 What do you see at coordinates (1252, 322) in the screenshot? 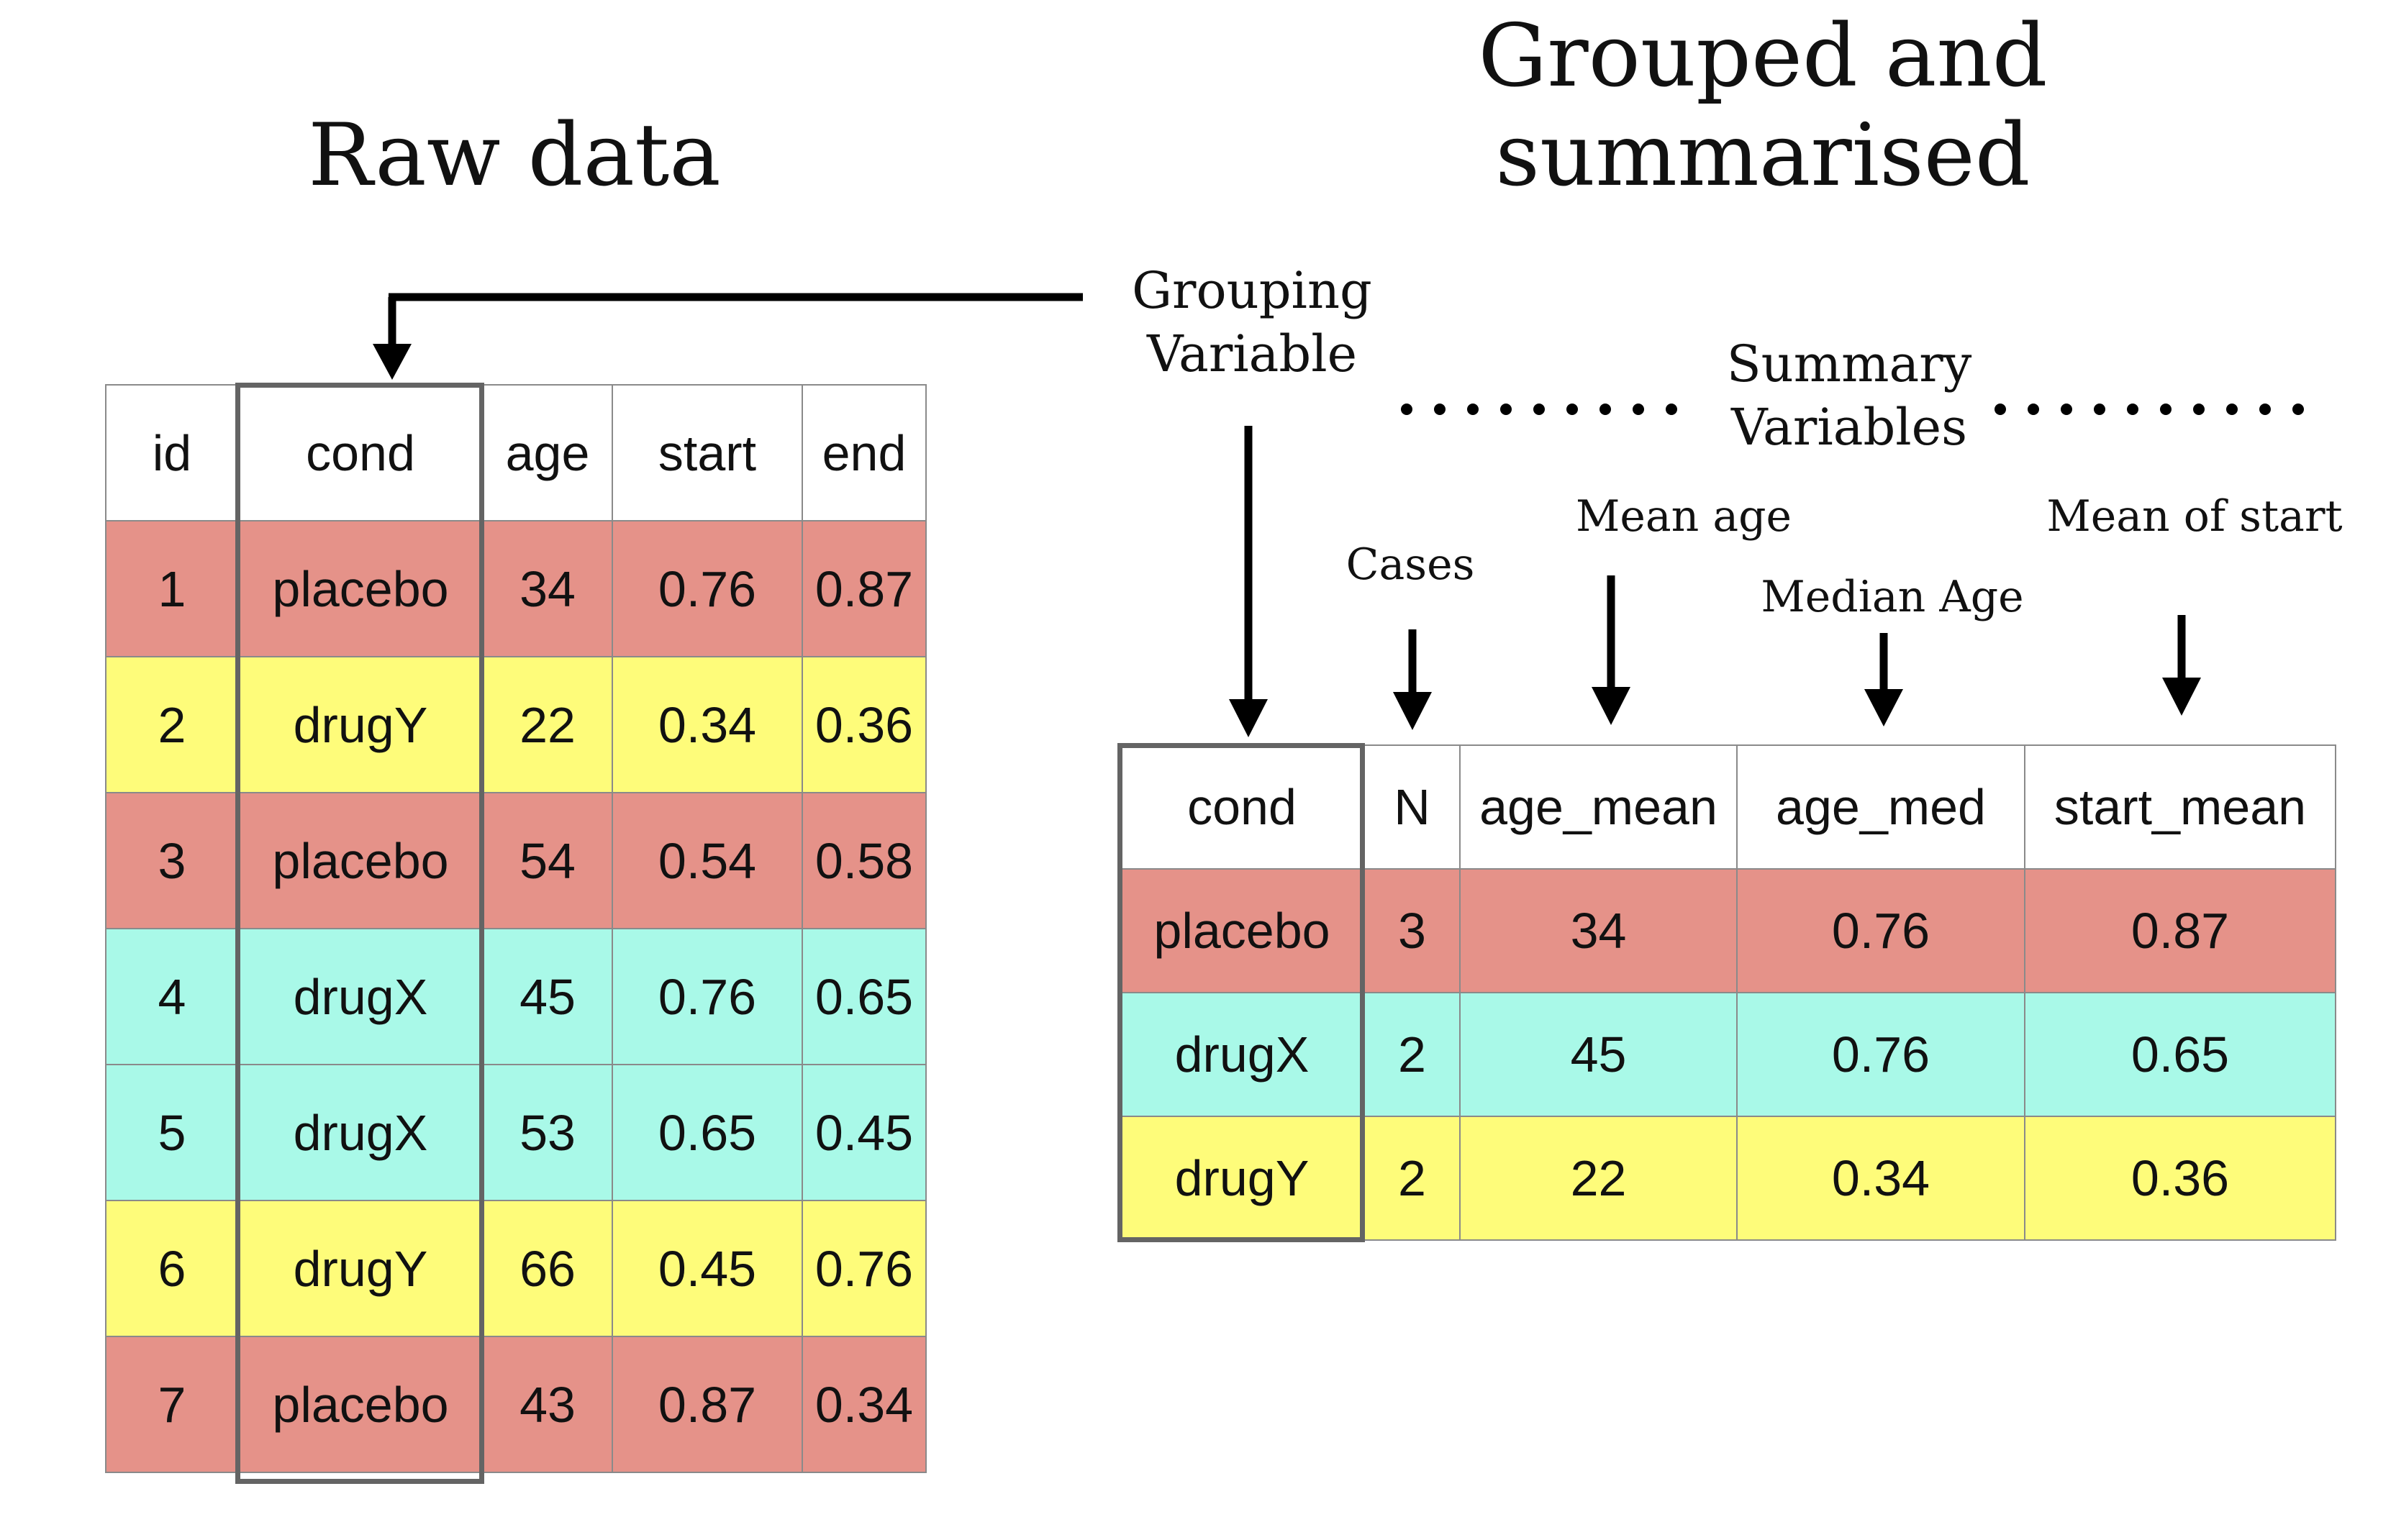
I see `grouping-variable-label: Grouping Variable` at bounding box center [1252, 322].